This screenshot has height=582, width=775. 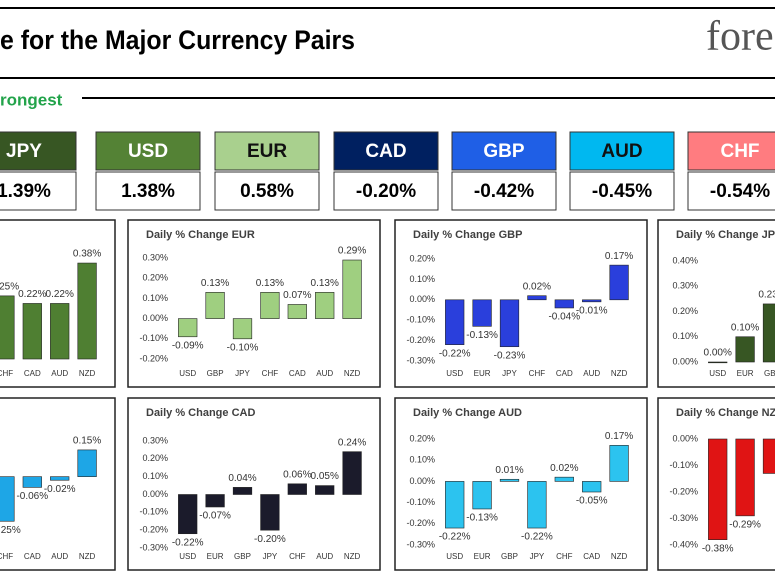 What do you see at coordinates (685, 260) in the screenshot?
I see `y-tick-label: 0.40%` at bounding box center [685, 260].